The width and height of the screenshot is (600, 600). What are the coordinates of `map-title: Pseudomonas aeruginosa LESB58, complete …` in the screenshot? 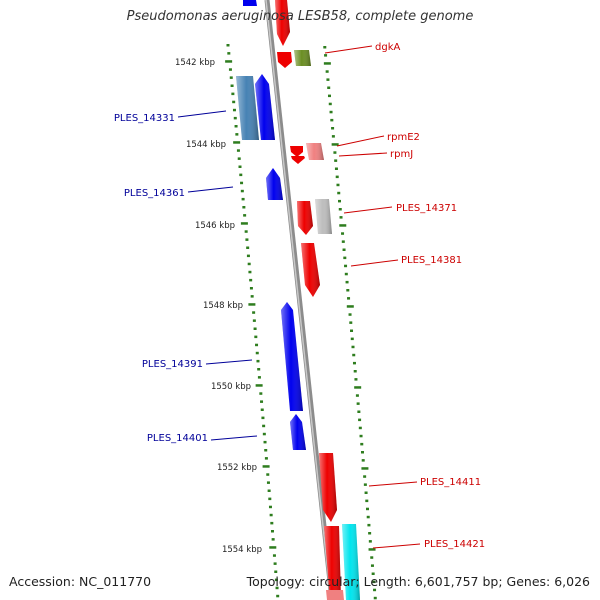 It's located at (300, 16).